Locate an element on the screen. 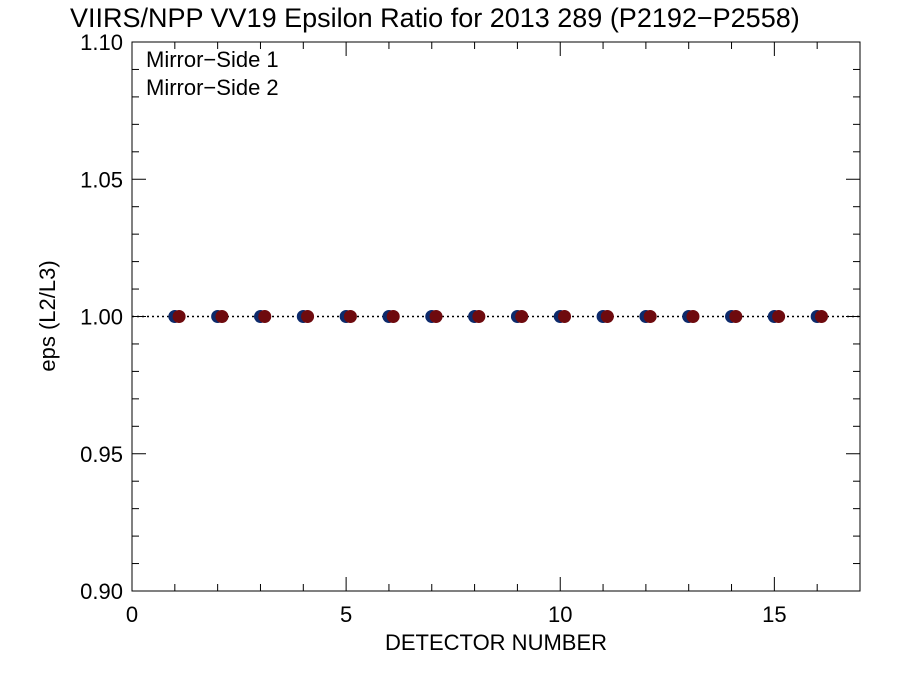 The width and height of the screenshot is (900, 675). legend-entry: Mirror−Side 1 is located at coordinates (212, 59).